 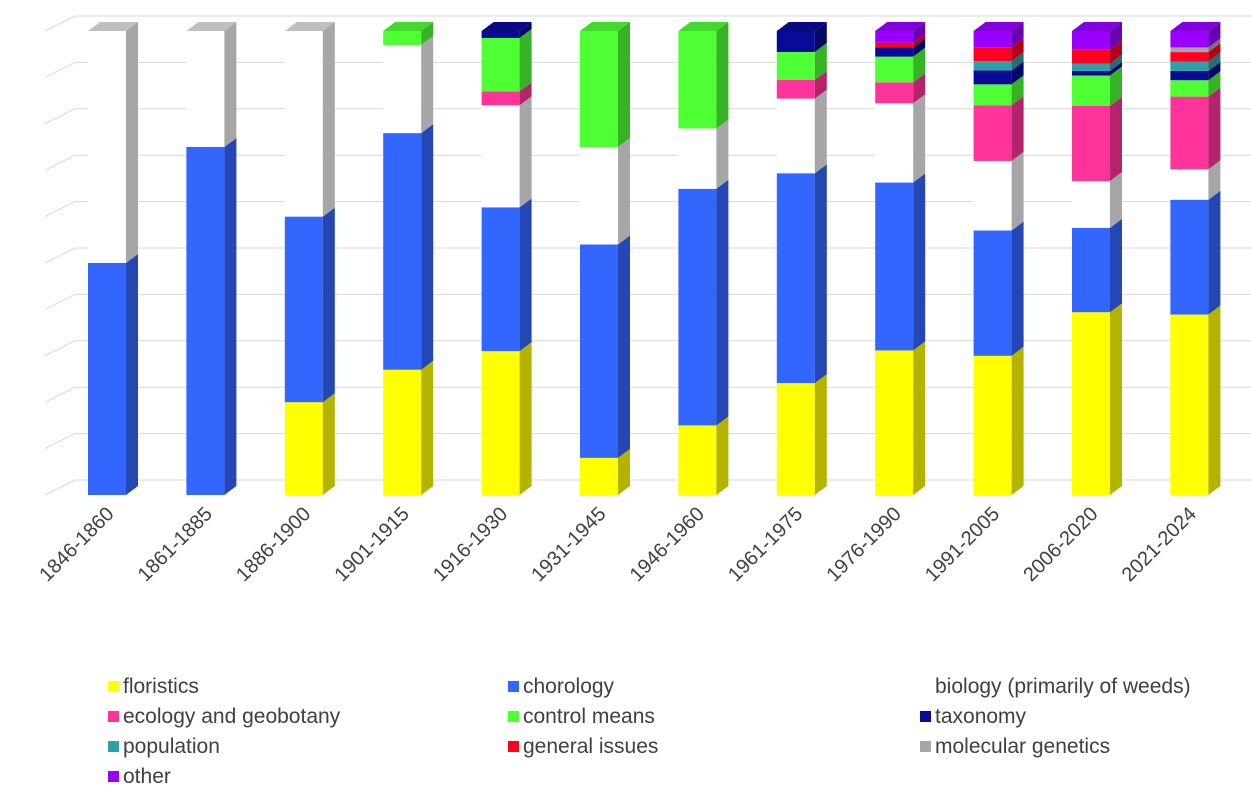 I want to click on legend-item: taxonomy, so click(x=973, y=717).